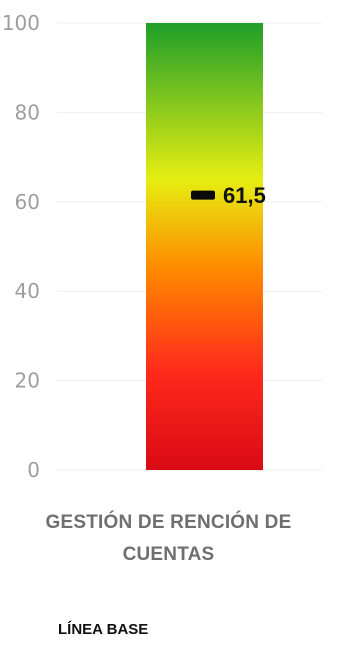  I want to click on markers: 61,5, so click(228, 195).